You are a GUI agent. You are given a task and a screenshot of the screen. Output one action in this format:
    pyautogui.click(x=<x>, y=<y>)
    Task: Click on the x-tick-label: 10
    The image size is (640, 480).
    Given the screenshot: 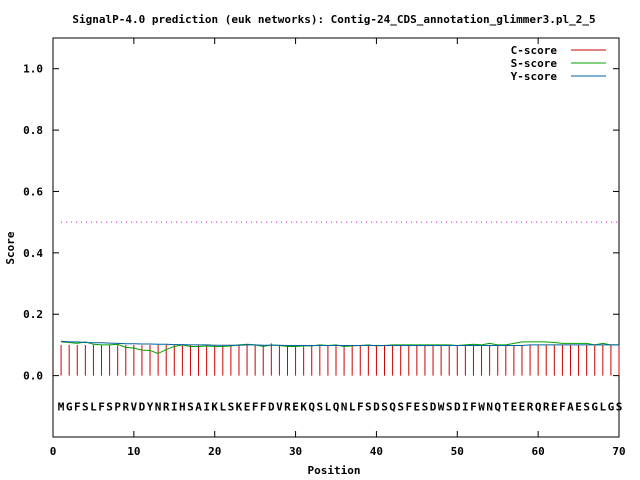 What is the action you would take?
    pyautogui.click(x=133, y=451)
    